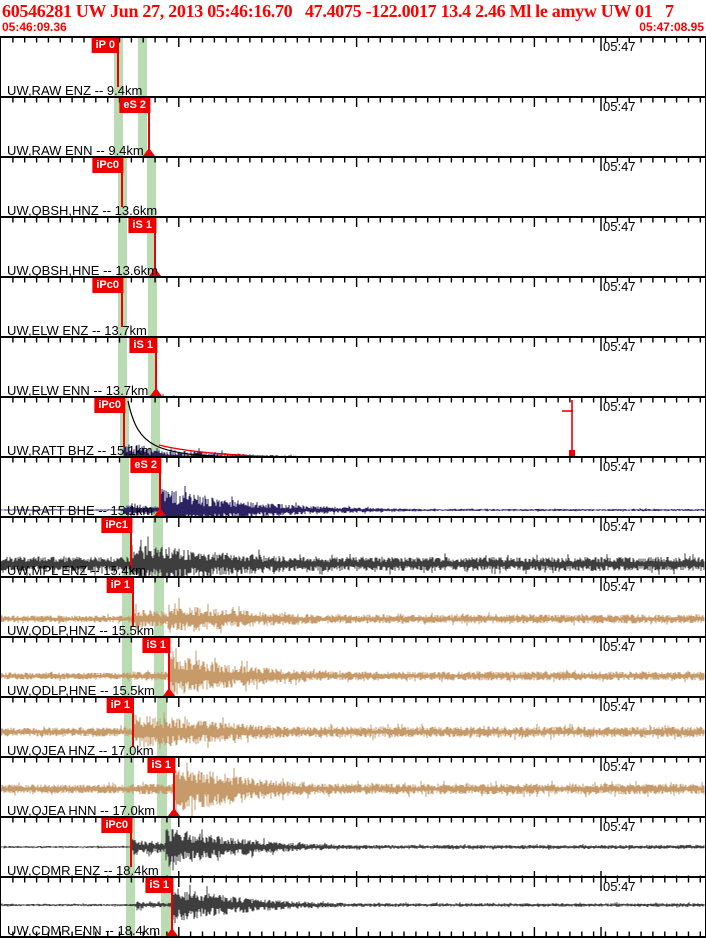 The width and height of the screenshot is (706, 938). What do you see at coordinates (353, 27) in the screenshot?
I see `time-window-row: 05:46:09.36 05:47:08.95` at bounding box center [353, 27].